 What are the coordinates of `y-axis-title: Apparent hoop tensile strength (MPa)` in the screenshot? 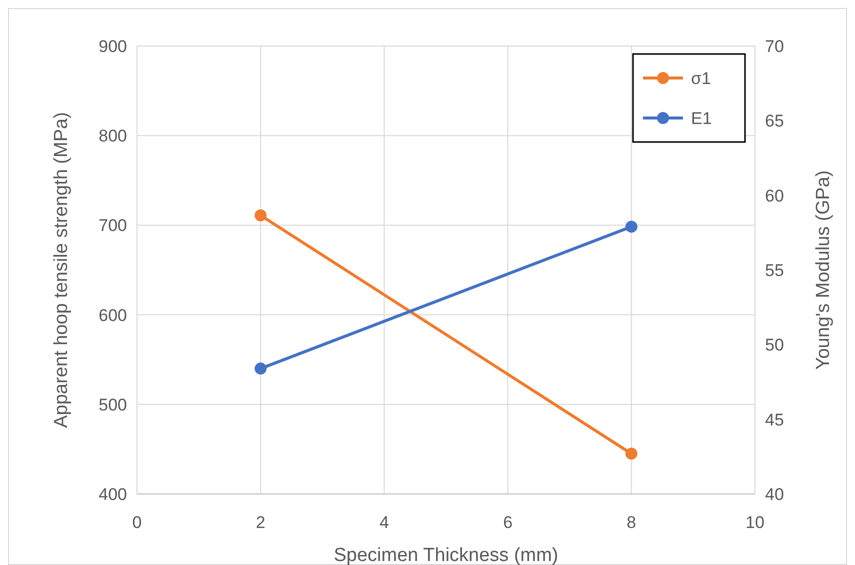 It's located at (61, 270).